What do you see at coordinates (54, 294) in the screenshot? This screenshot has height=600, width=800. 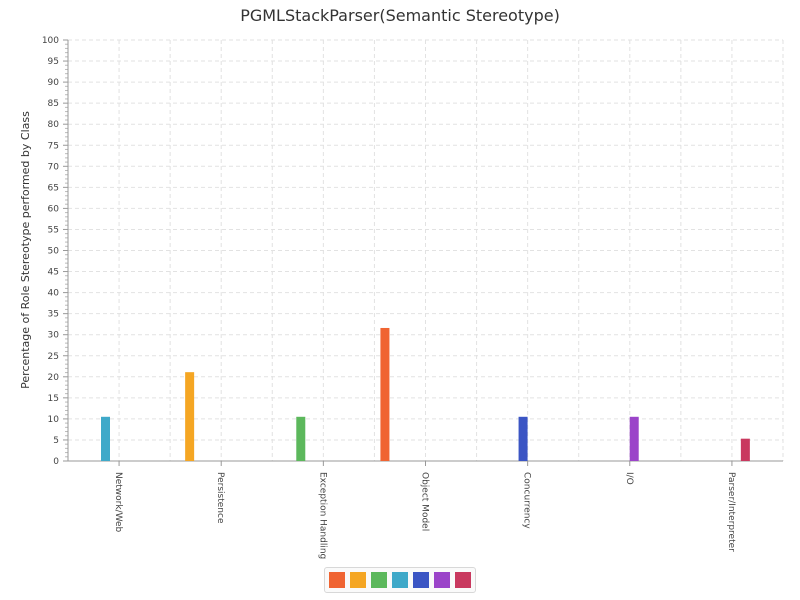 I see `y-tick-label: 40` at bounding box center [54, 294].